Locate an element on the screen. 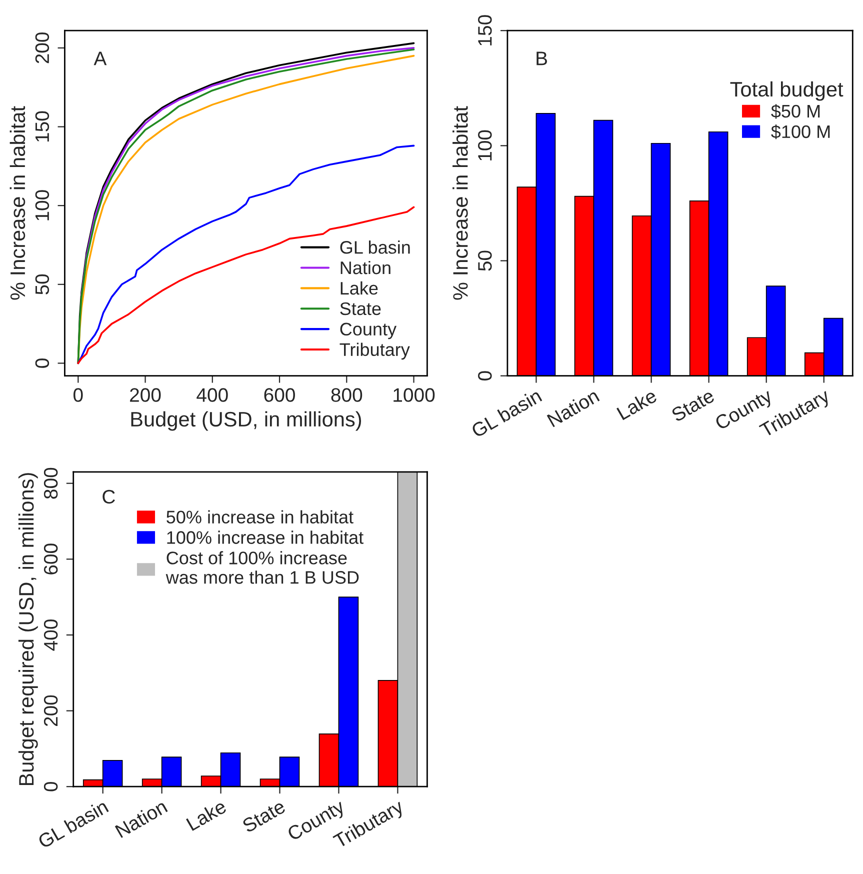 The height and width of the screenshot is (874, 863). legend-label: State is located at coordinates (360, 309).